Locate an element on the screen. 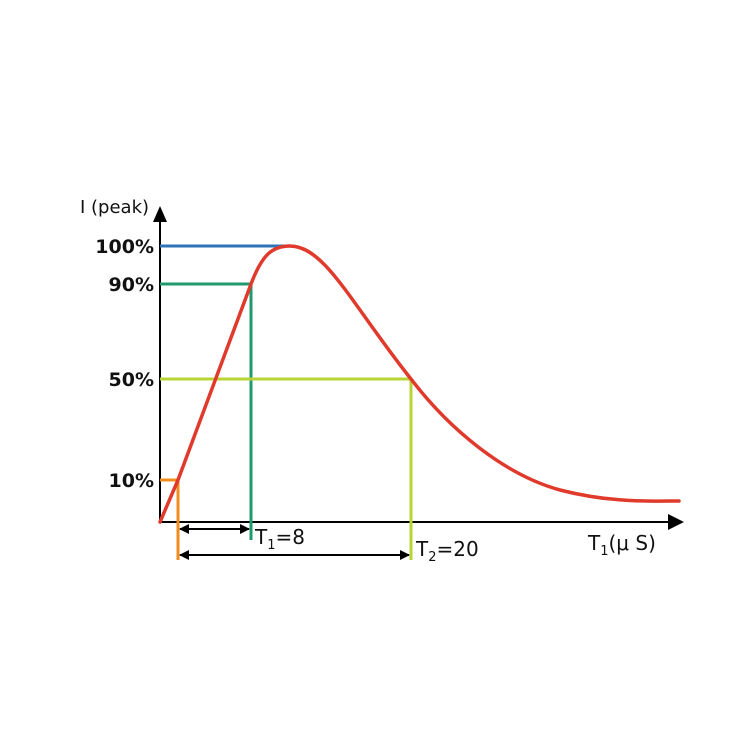 This screenshot has height=750, width=750. x-axis-label-sub: 1 is located at coordinates (604, 551).